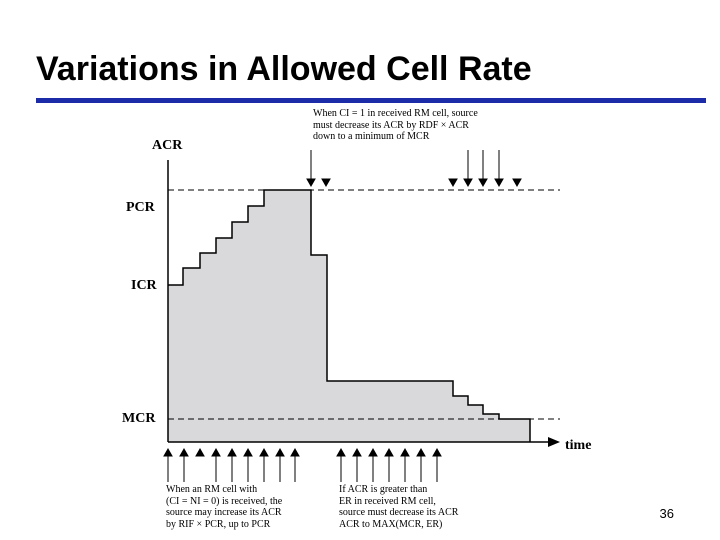 This screenshot has height=540, width=720. Describe the element at coordinates (554, 442) in the screenshot. I see `x-axis-arrowhead` at that location.